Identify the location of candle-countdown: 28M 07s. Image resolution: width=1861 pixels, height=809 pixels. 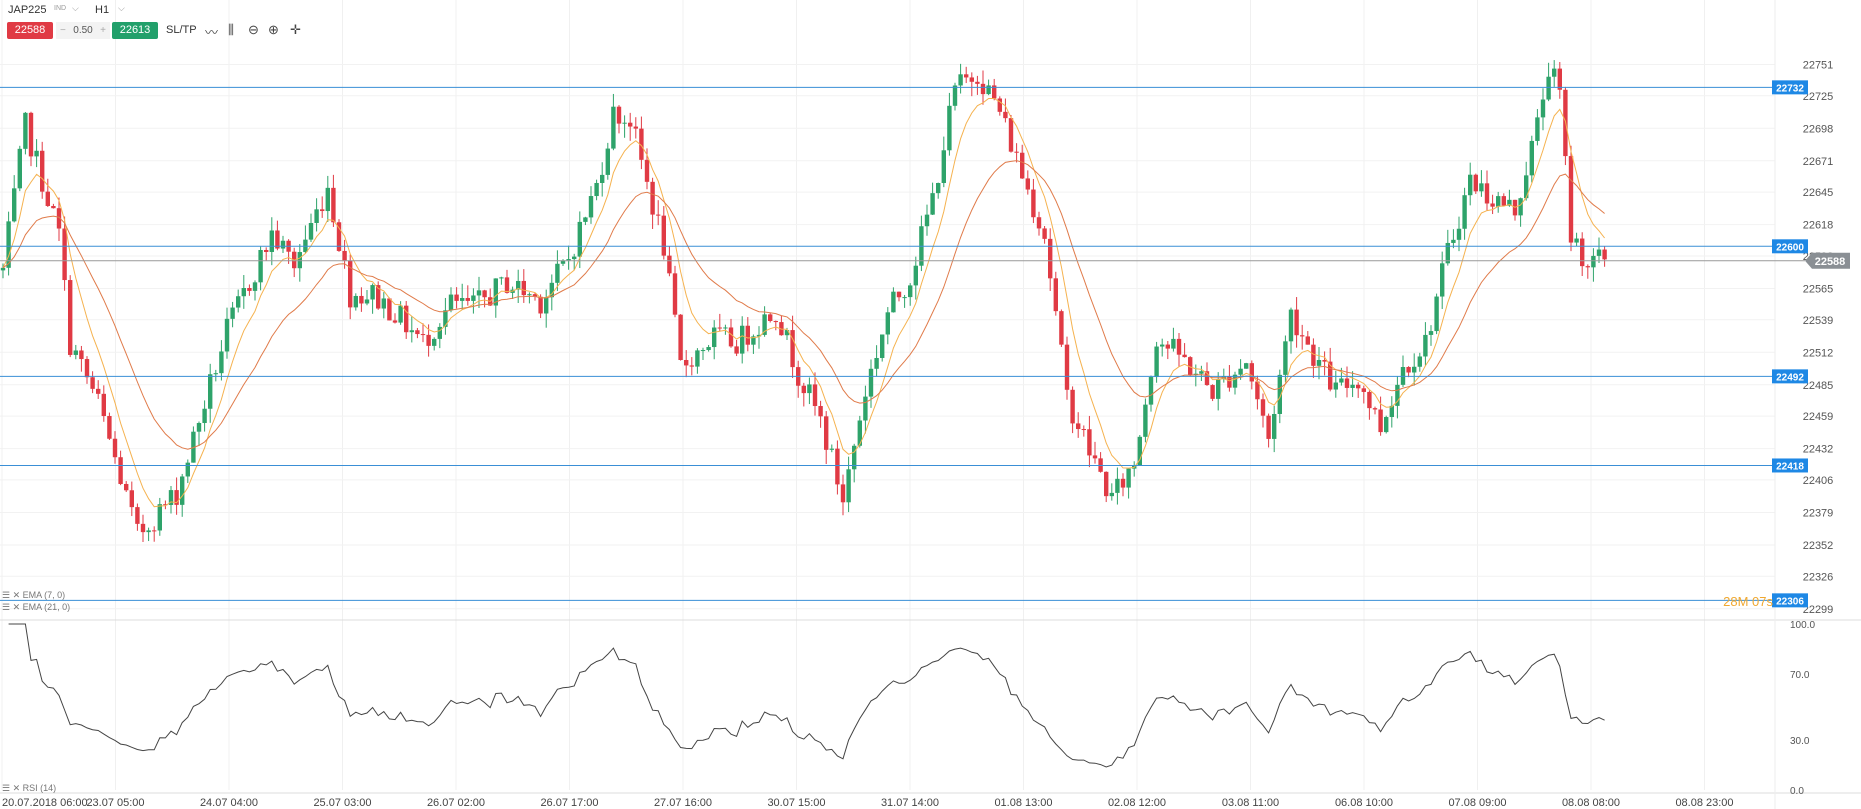
(1748, 601).